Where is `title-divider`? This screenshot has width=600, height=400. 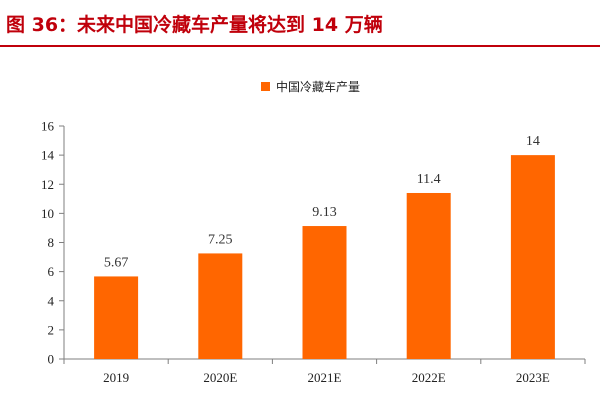
title-divider is located at coordinates (300, 46).